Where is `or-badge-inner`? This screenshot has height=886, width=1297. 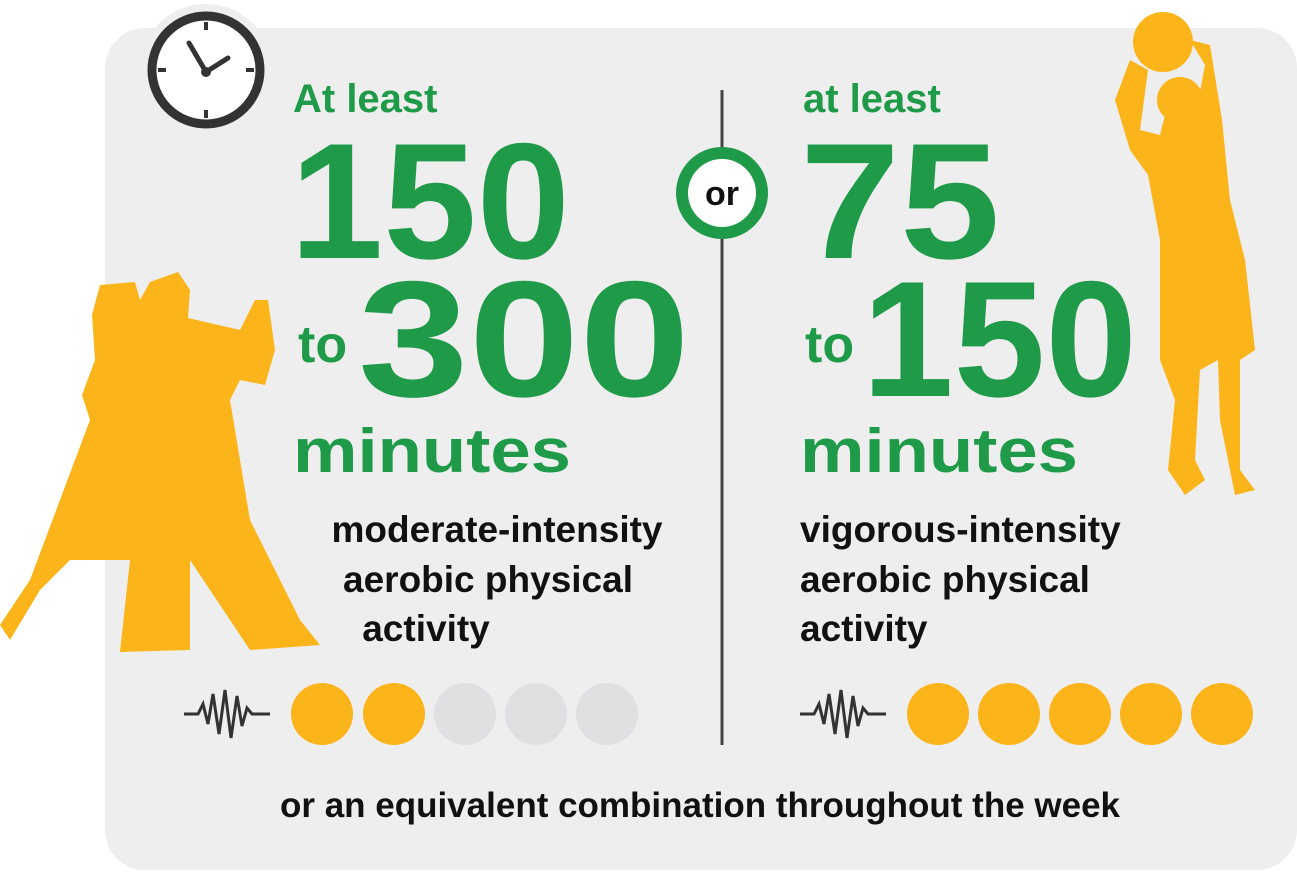
or-badge-inner is located at coordinates (722, 193).